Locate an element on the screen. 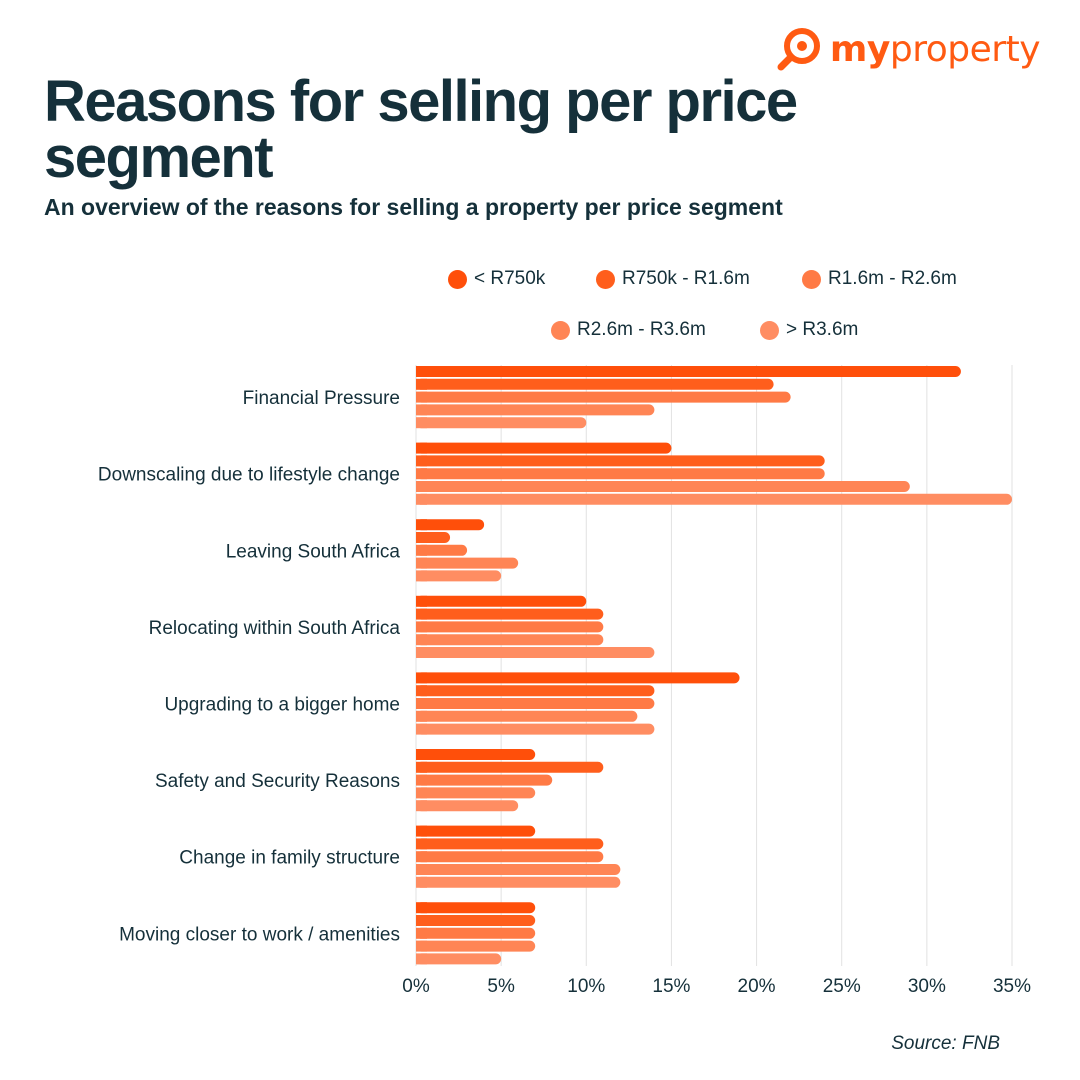 The image size is (1080, 1080). x-tick-label: 0% is located at coordinates (416, 986).